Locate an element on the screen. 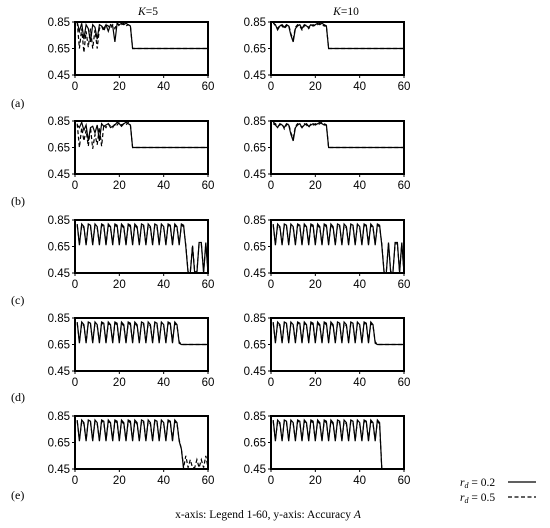 The image size is (550, 528). panel-d-k10: 0.45 0.65 0.85 0 20 40 60 is located at coordinates (327, 351).